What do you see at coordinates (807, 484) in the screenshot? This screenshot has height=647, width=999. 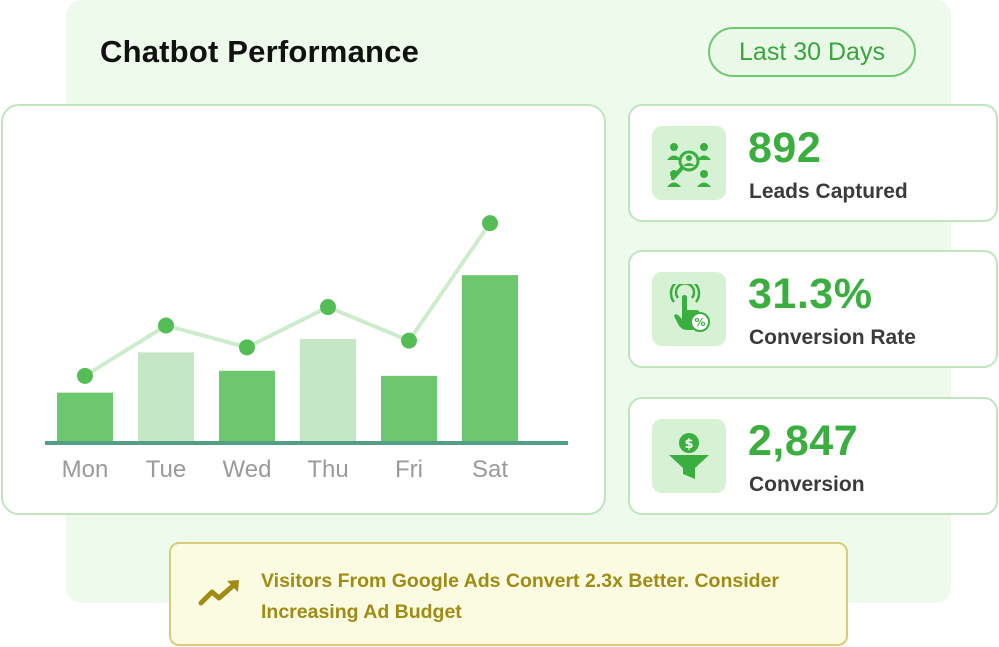 I see `stat-label: Conversion` at bounding box center [807, 484].